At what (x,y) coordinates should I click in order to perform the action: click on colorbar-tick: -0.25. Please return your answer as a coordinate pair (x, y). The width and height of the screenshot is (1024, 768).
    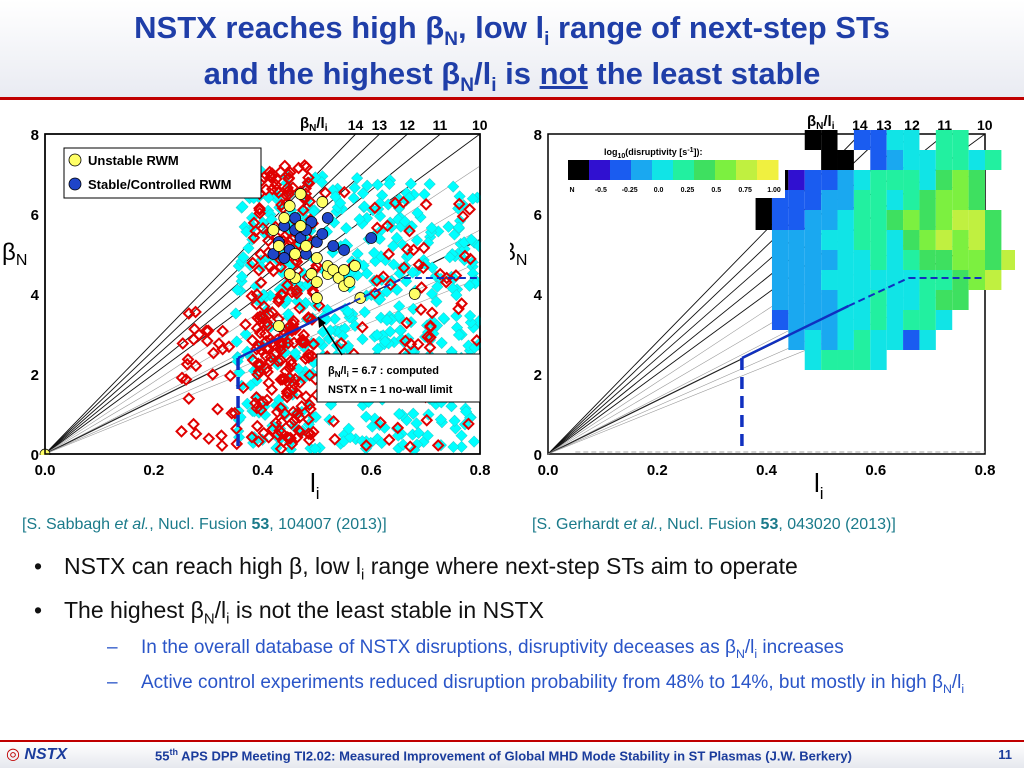
    Looking at the image, I should click on (630, 190).